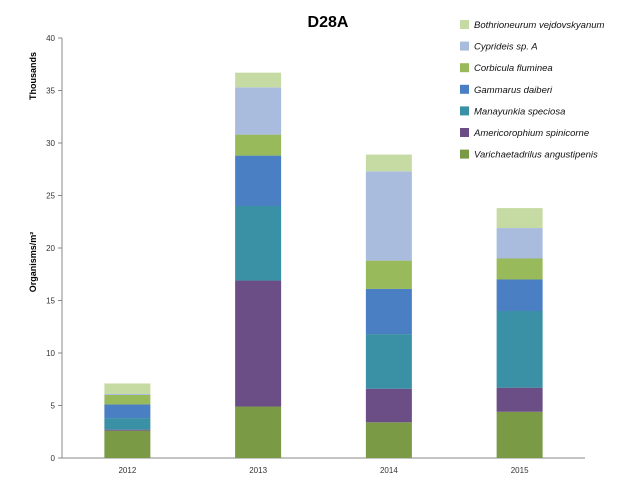 The height and width of the screenshot is (480, 640). I want to click on chart-title: D28A, so click(328, 22).